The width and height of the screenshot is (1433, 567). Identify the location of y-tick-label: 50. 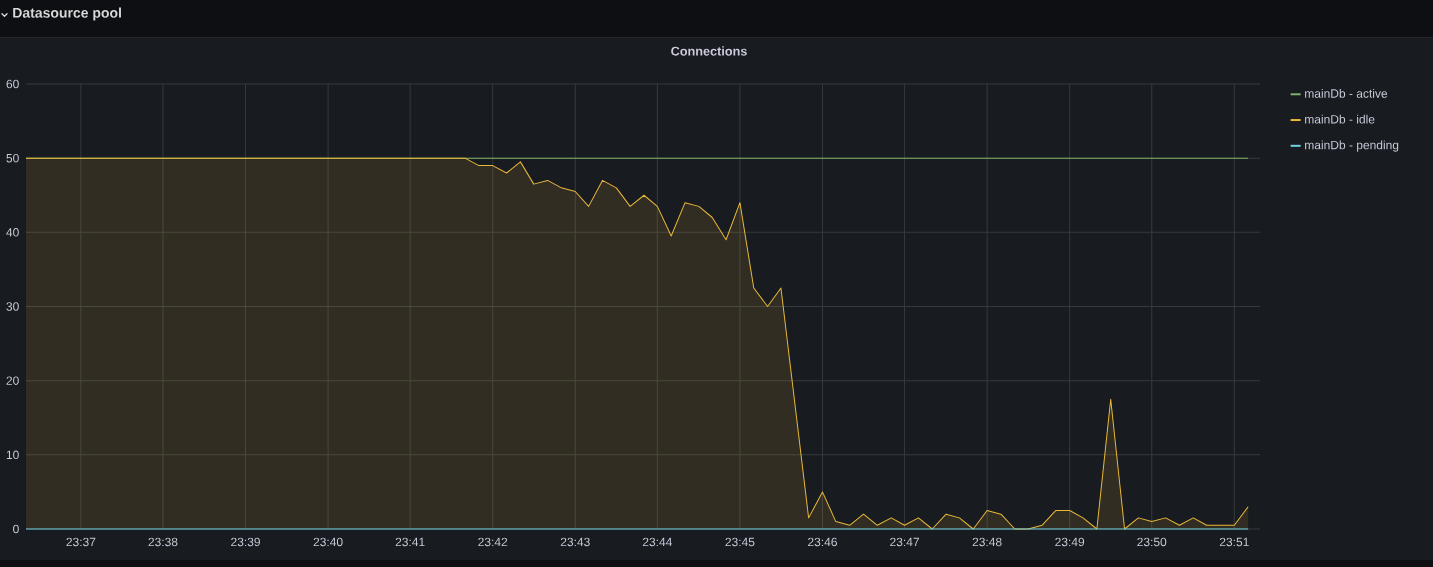
(12, 158).